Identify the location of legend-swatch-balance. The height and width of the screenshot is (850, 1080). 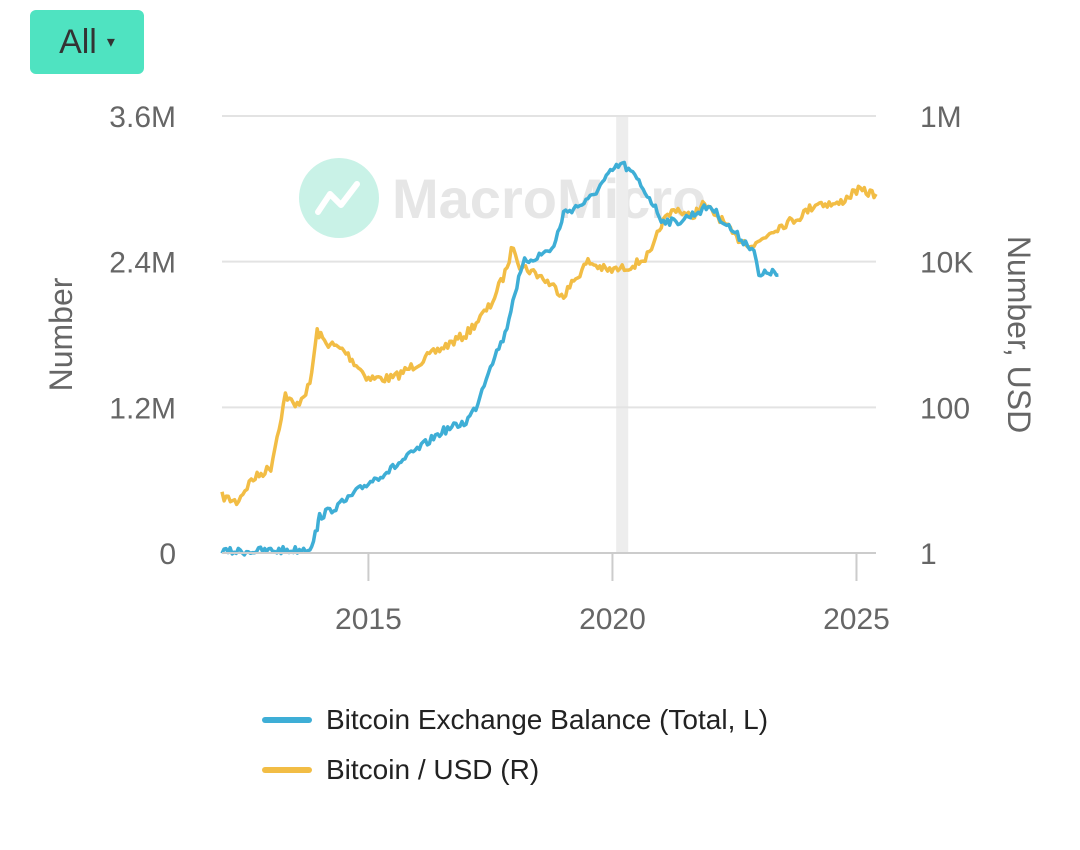
(287, 720).